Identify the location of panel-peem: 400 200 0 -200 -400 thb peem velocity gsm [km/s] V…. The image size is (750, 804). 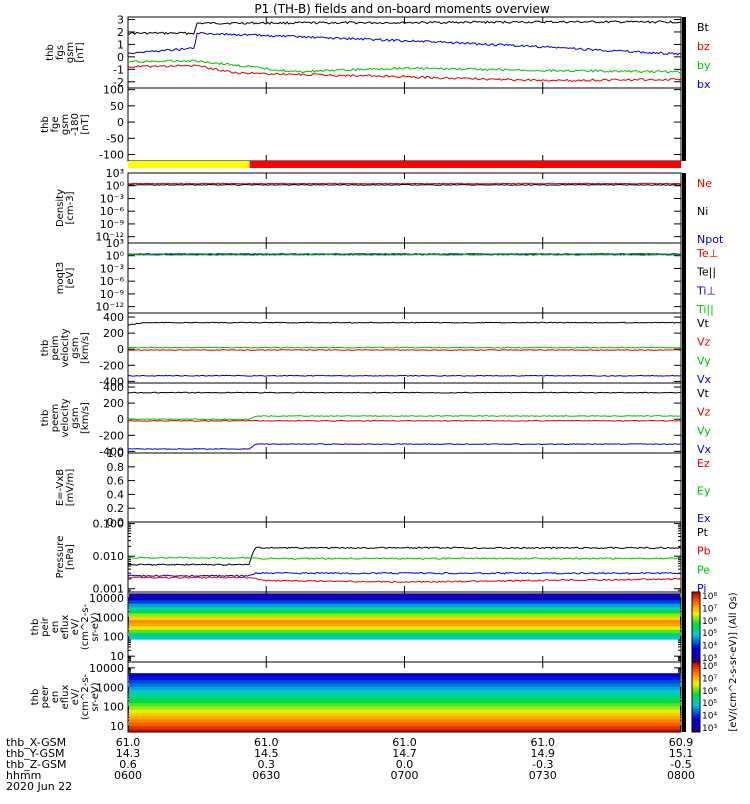
(376, 419).